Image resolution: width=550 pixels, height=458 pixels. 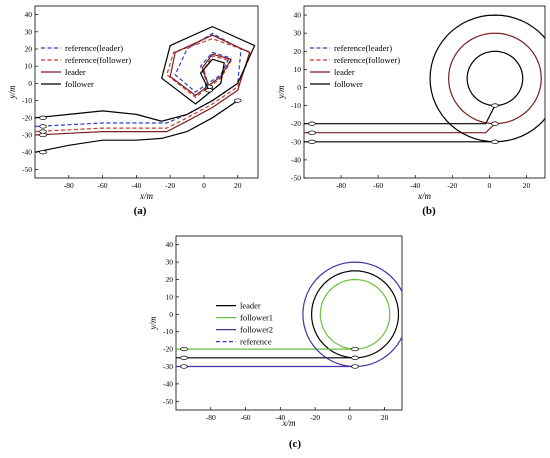 I want to click on panel-label: (c), so click(x=295, y=444).